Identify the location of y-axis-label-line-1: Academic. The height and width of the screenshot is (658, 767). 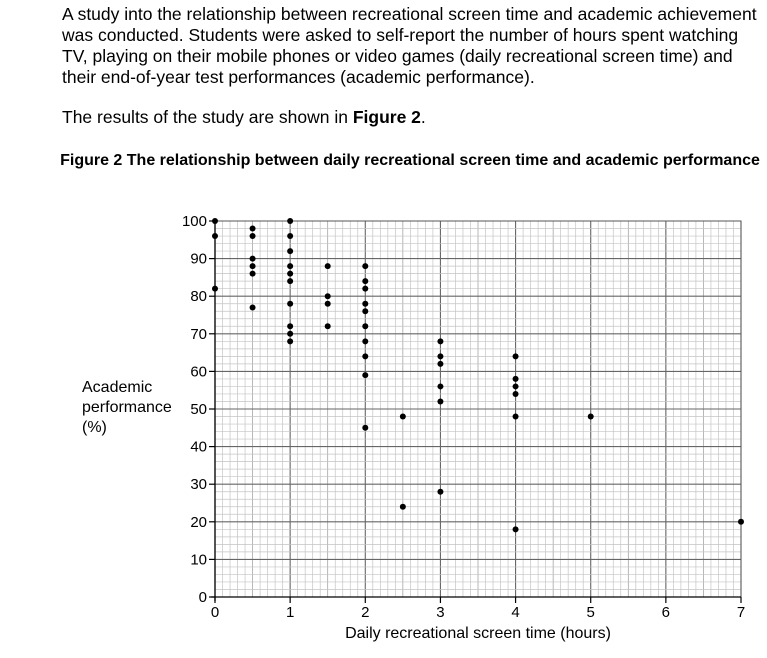
(117, 387).